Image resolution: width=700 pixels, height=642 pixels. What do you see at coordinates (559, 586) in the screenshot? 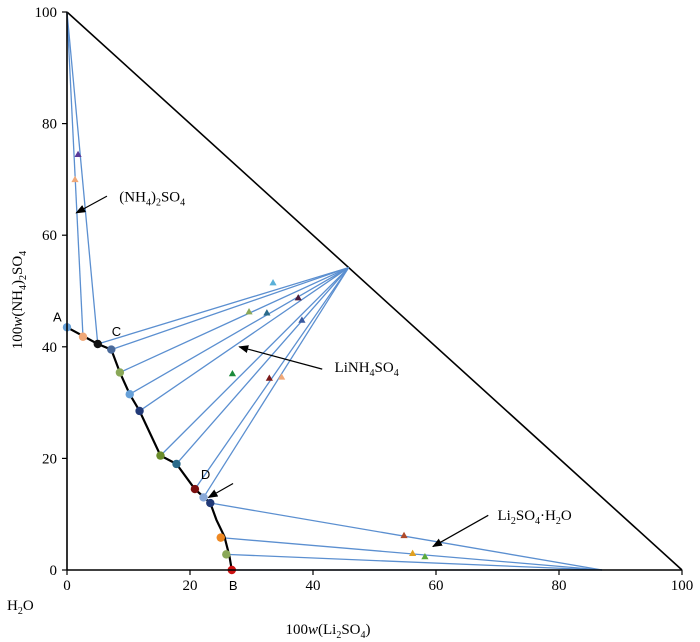
I see `x-tick-label-4: 80` at bounding box center [559, 586].